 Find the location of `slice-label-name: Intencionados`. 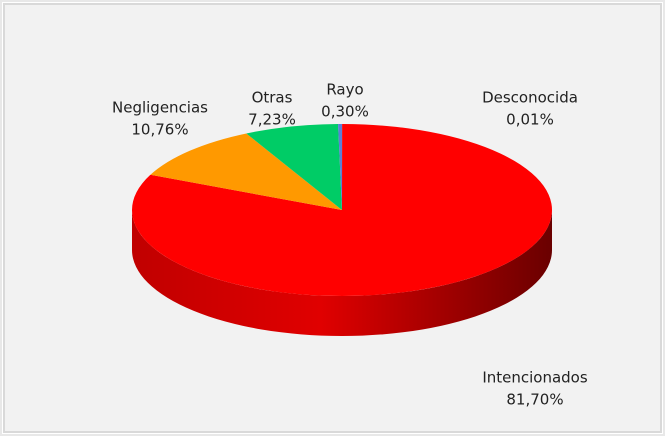

slice-label-name: Intencionados is located at coordinates (535, 378).